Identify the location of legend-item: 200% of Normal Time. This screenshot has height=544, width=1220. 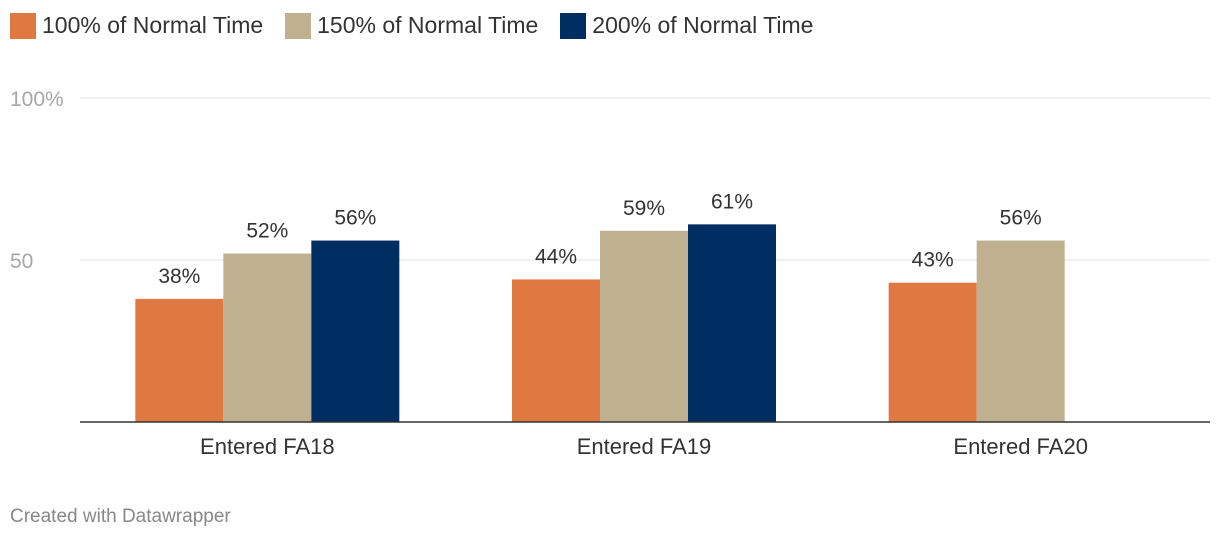
(686, 25).